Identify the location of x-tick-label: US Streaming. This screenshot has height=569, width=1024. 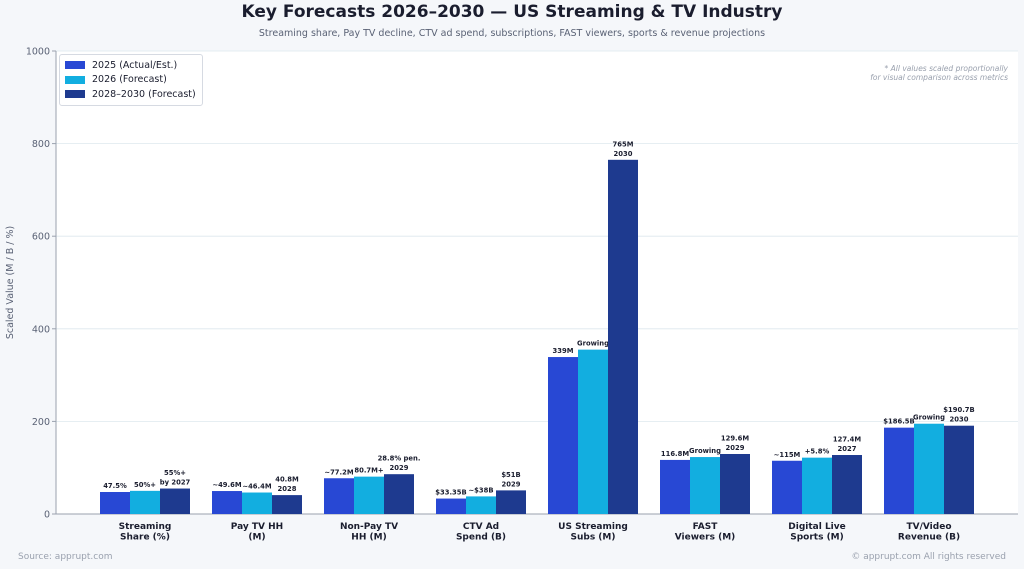
(593, 527).